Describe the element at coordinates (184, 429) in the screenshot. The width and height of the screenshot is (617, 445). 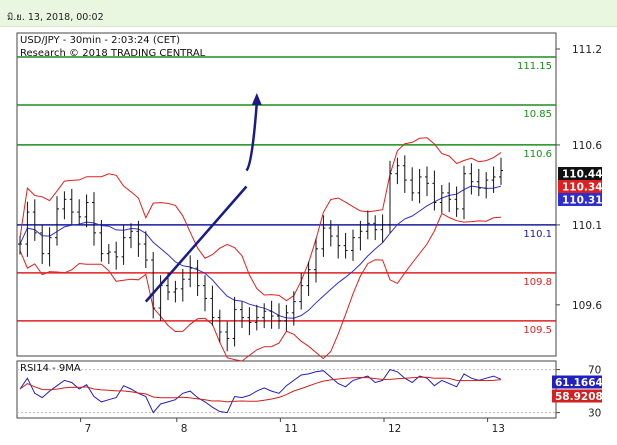
I see `x-tick-label: 8` at that location.